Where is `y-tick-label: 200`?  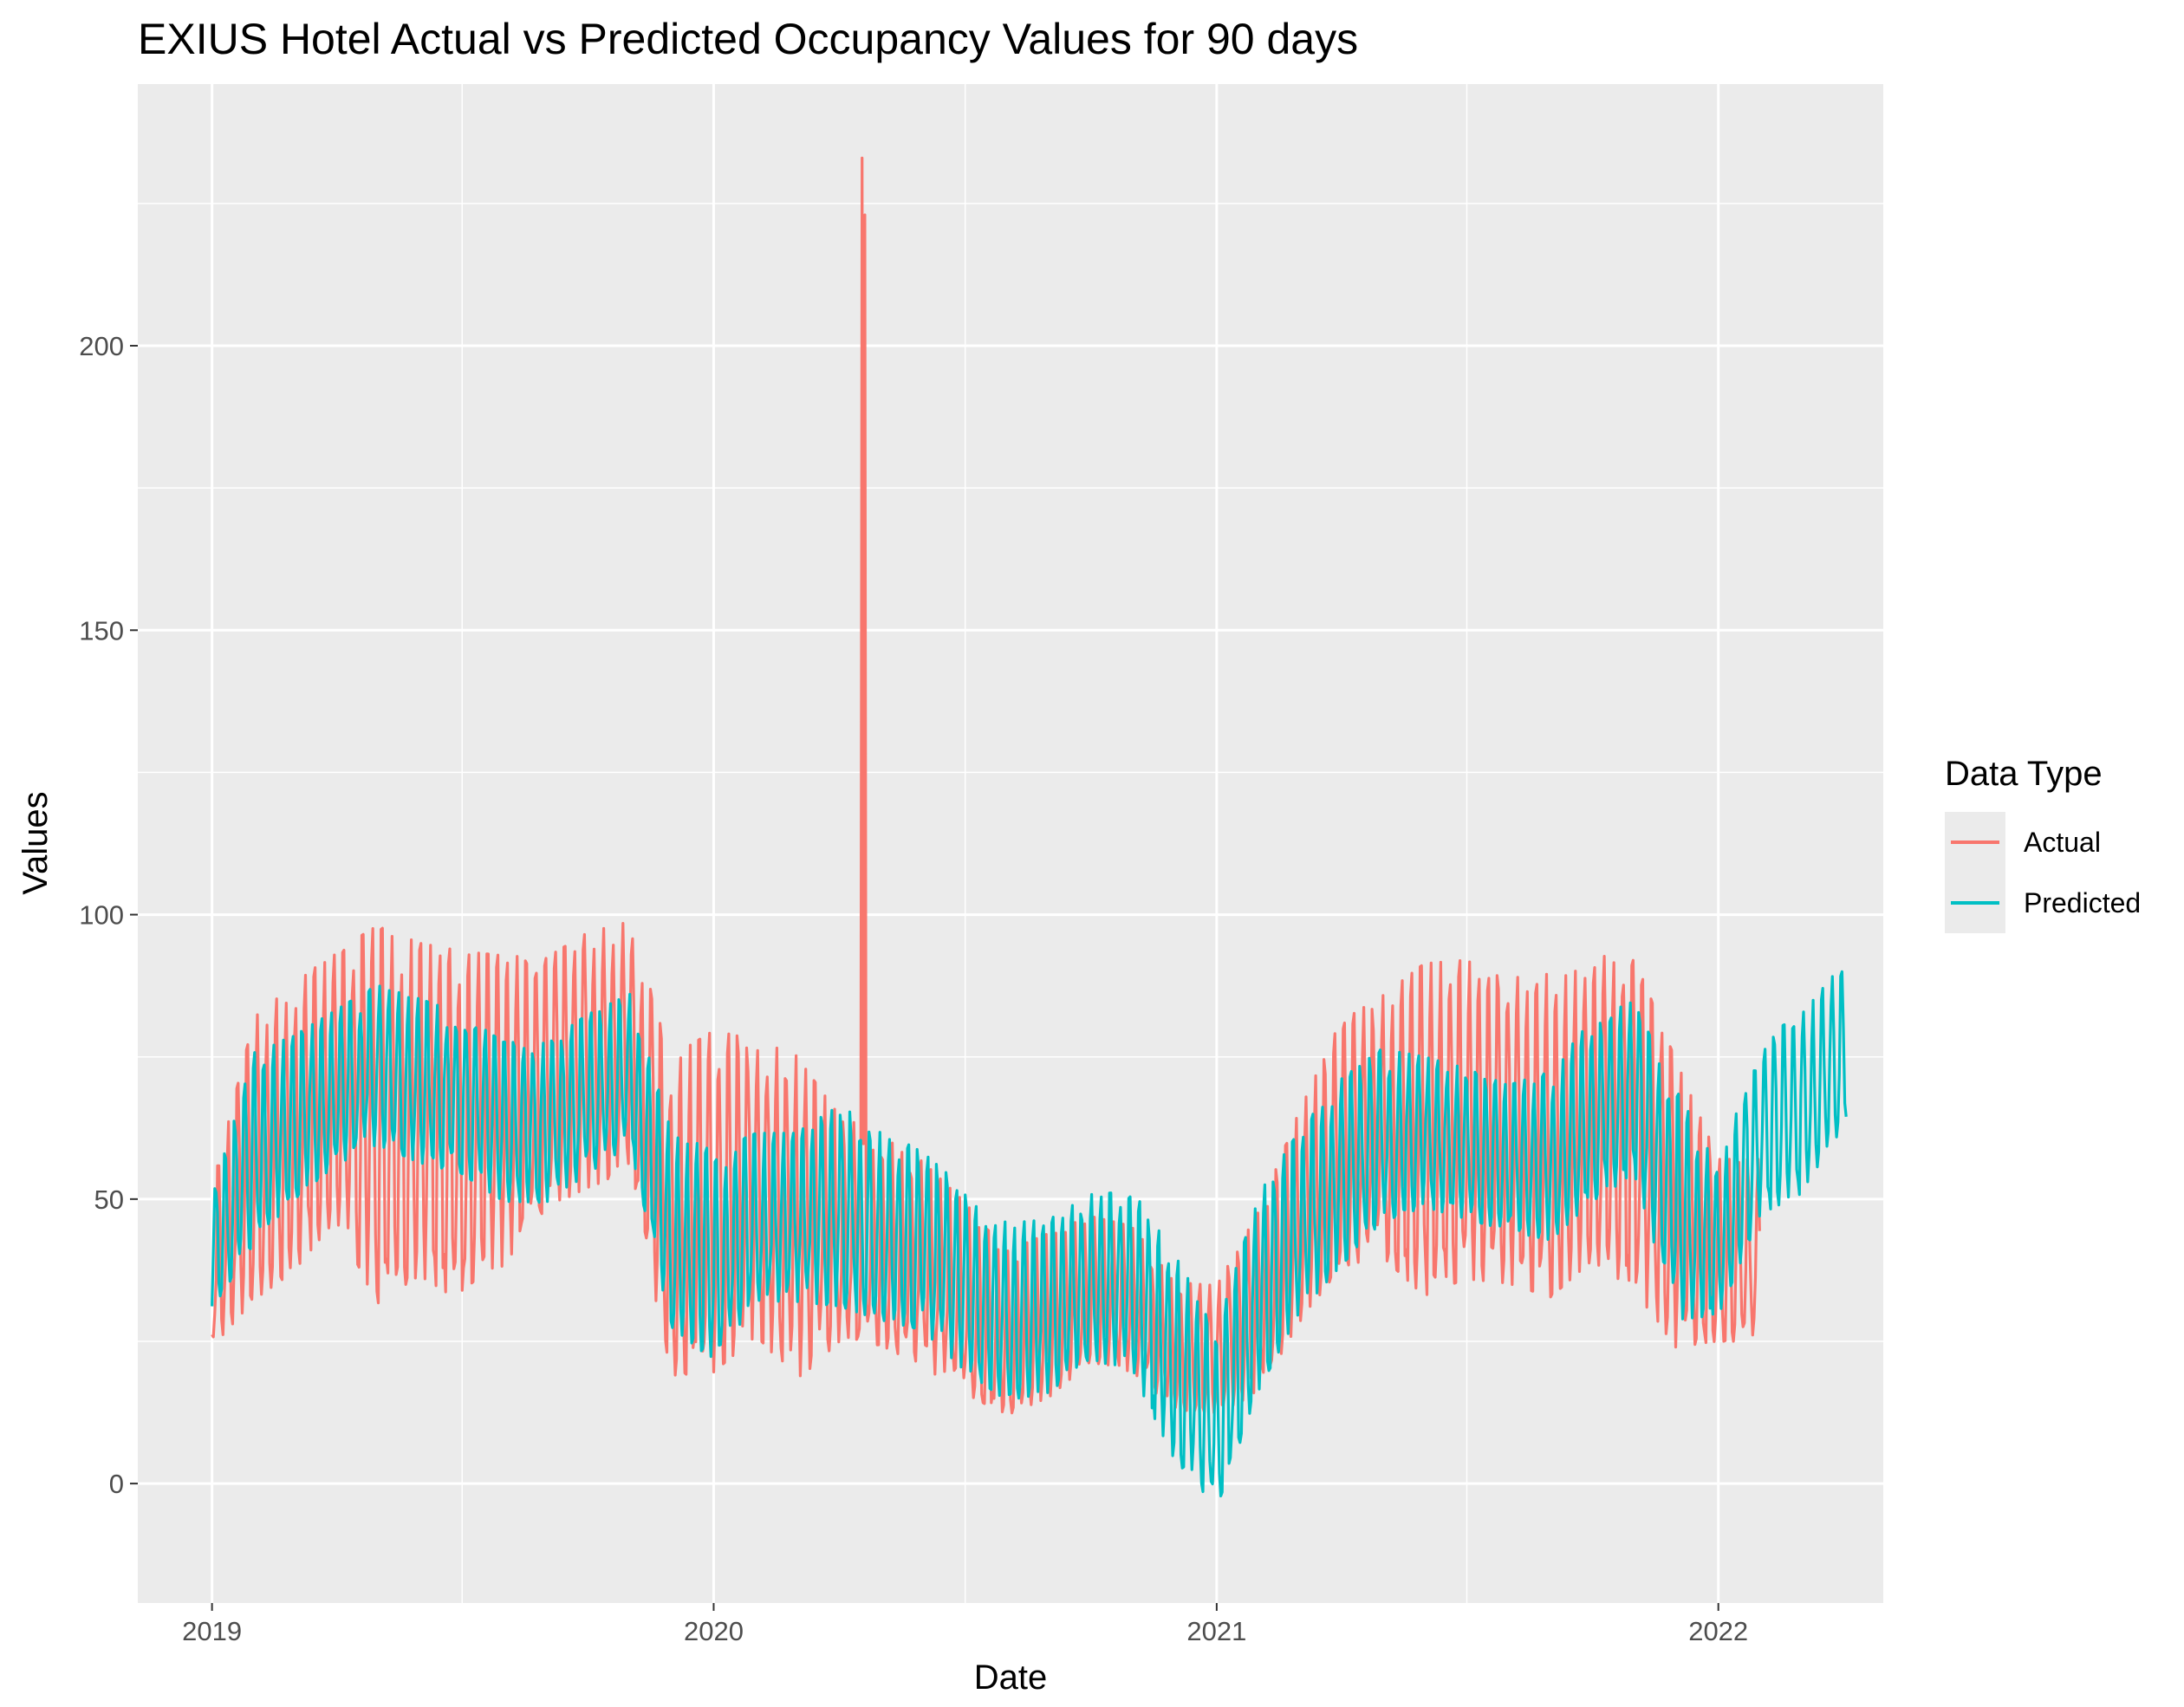 y-tick-label: 200 is located at coordinates (101, 346).